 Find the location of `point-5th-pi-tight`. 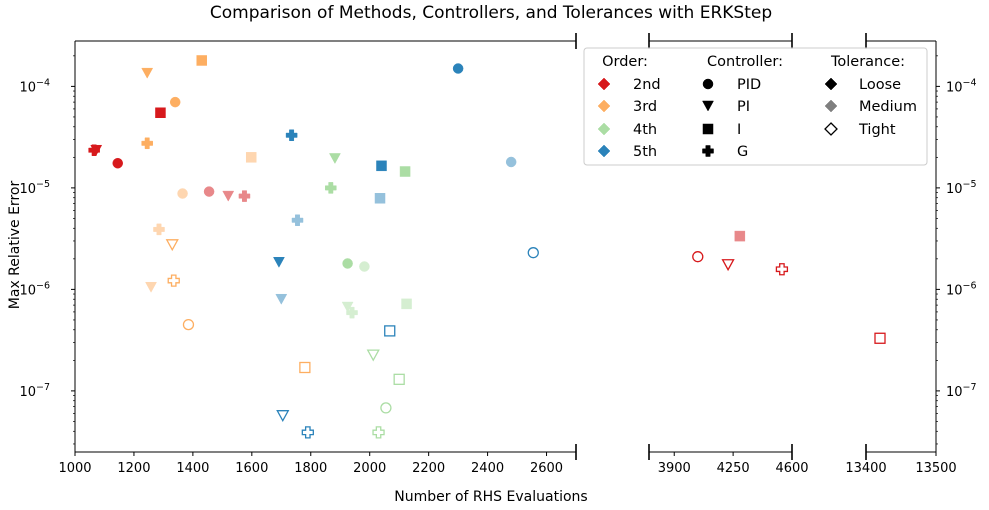

point-5th-pi-tight is located at coordinates (283, 416).